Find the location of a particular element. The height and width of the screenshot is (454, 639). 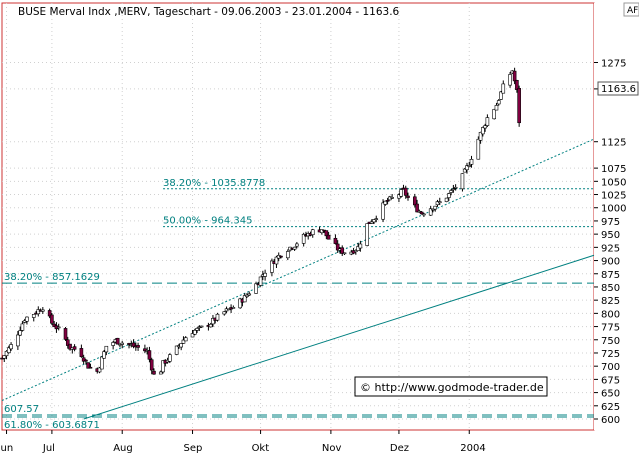

x-tick-label: Okt is located at coordinates (261, 448).